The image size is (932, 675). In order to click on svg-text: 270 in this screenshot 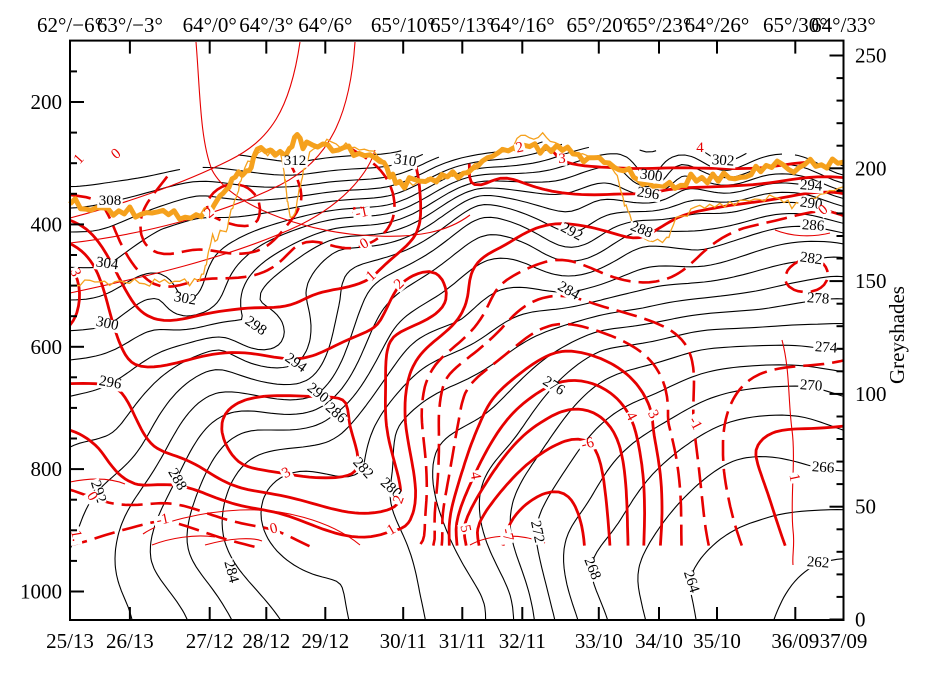, I will do `click(811, 386)`.